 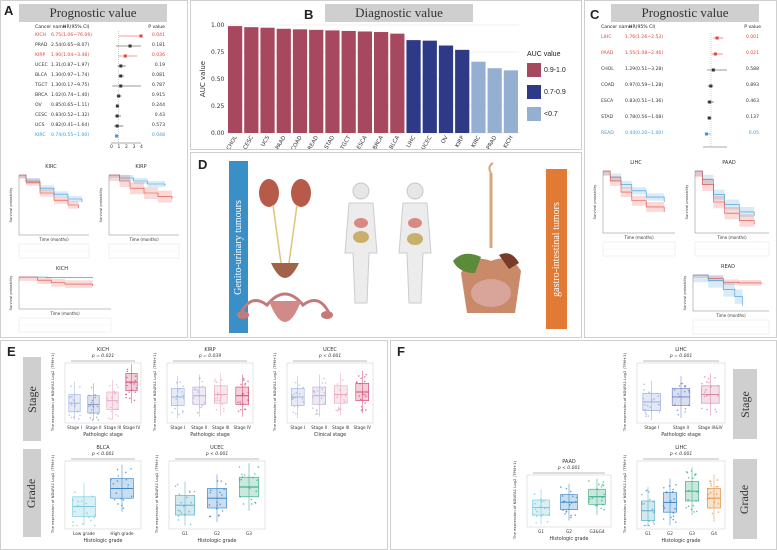 What do you see at coordinates (117, 136) in the screenshot?
I see `forest-point` at bounding box center [117, 136].